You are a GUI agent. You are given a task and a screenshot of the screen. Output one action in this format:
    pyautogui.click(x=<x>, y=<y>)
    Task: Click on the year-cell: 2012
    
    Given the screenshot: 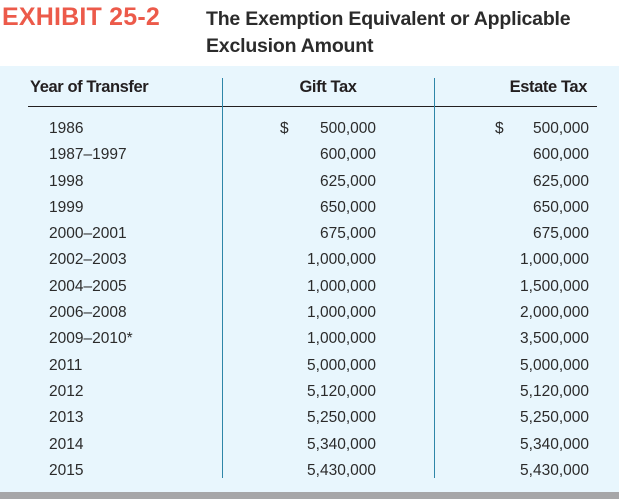 What is the action you would take?
    pyautogui.click(x=66, y=391)
    